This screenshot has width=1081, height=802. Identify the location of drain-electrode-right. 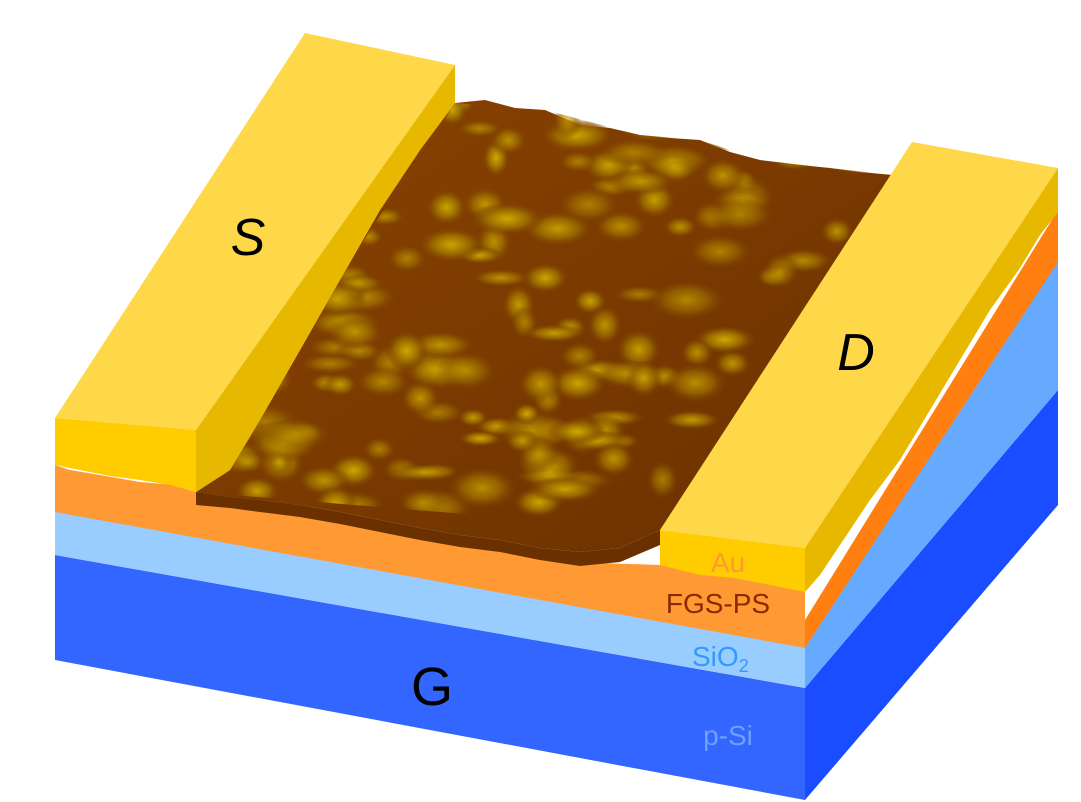
(931, 380).